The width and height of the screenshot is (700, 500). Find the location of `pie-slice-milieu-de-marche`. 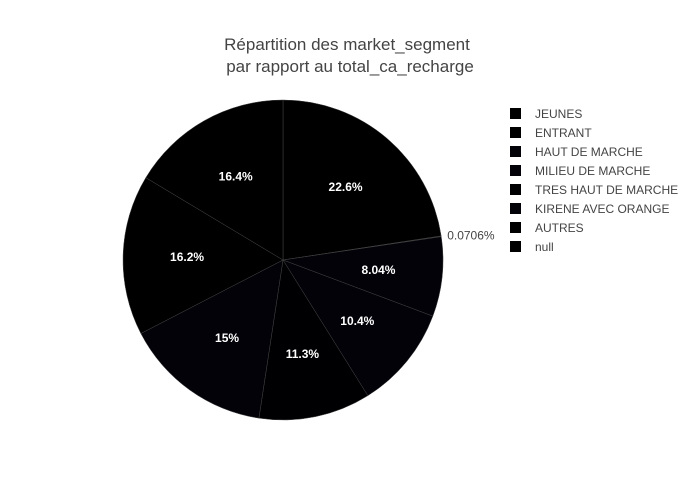

pie-slice-milieu-de-marche is located at coordinates (358, 328).